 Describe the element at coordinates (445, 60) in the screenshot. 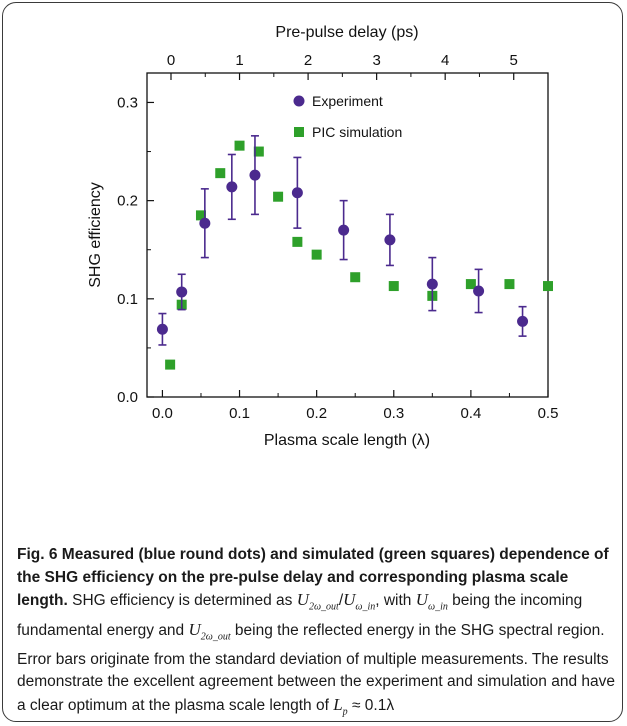

I see `x-top-tick-label: 4` at that location.